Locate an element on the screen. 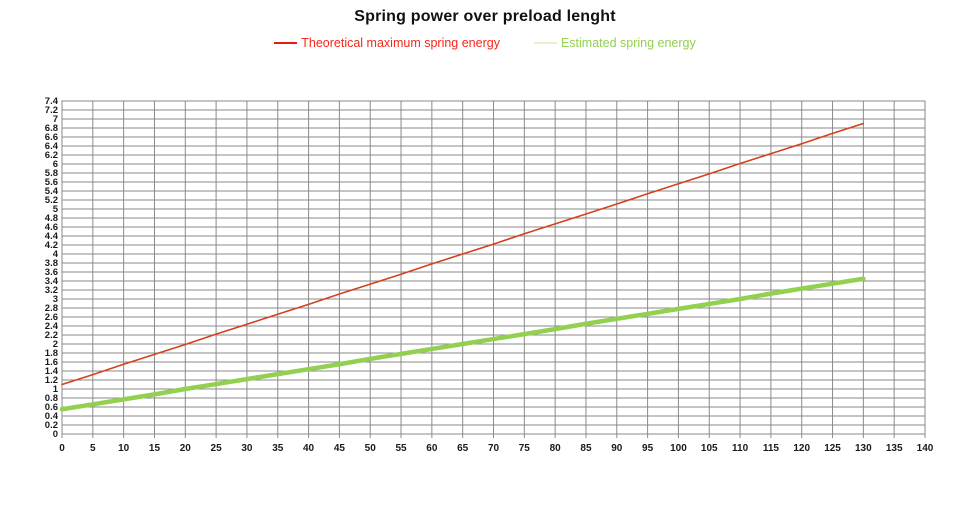  y-axis-tick-label: 4.4 is located at coordinates (52, 236).